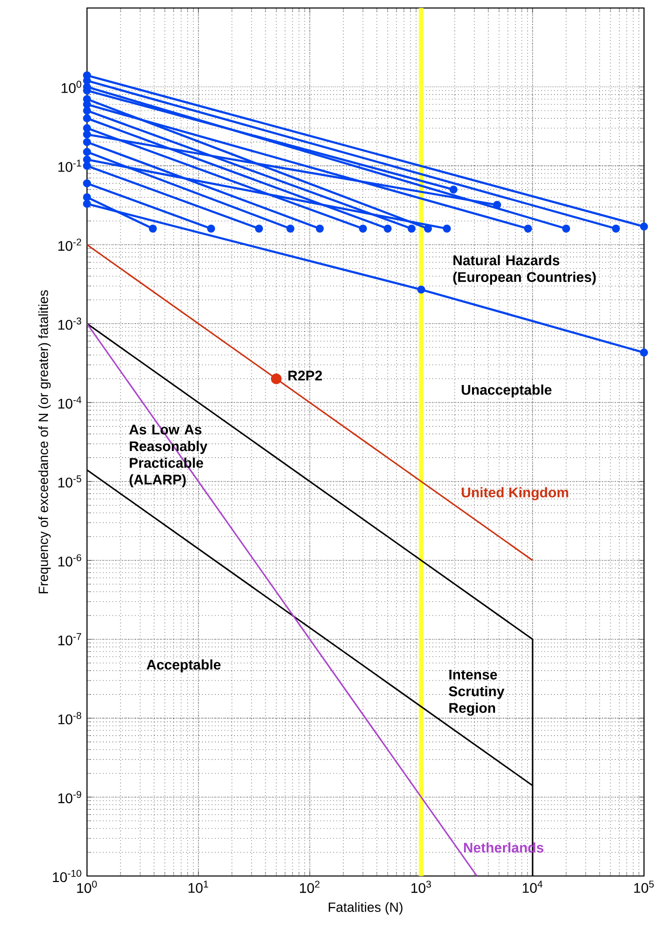 Image resolution: width=658 pixels, height=937 pixels. Describe the element at coordinates (70, 244) in the screenshot. I see `y-tick-label: 10$^{-2}$` at that location.